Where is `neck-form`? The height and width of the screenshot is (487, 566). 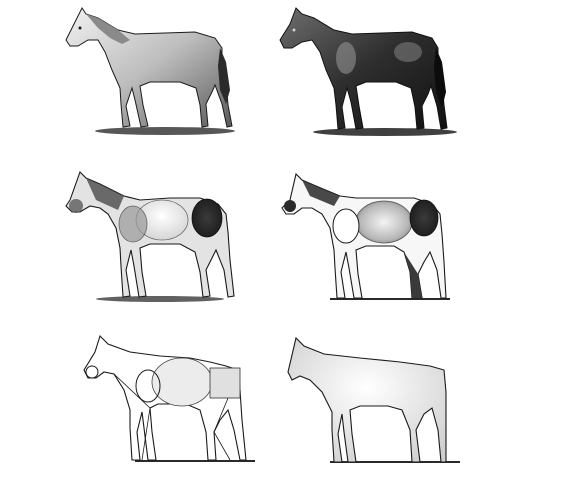 neck-form is located at coordinates (321, 193).